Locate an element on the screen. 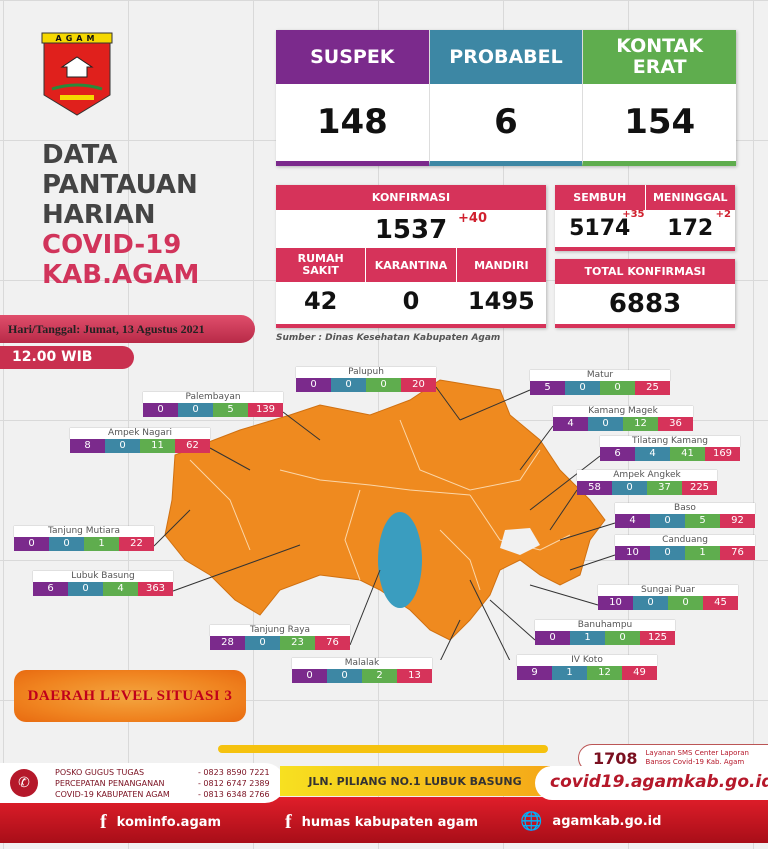 The height and width of the screenshot is (849, 768). region-value: 225 is located at coordinates (699, 488).